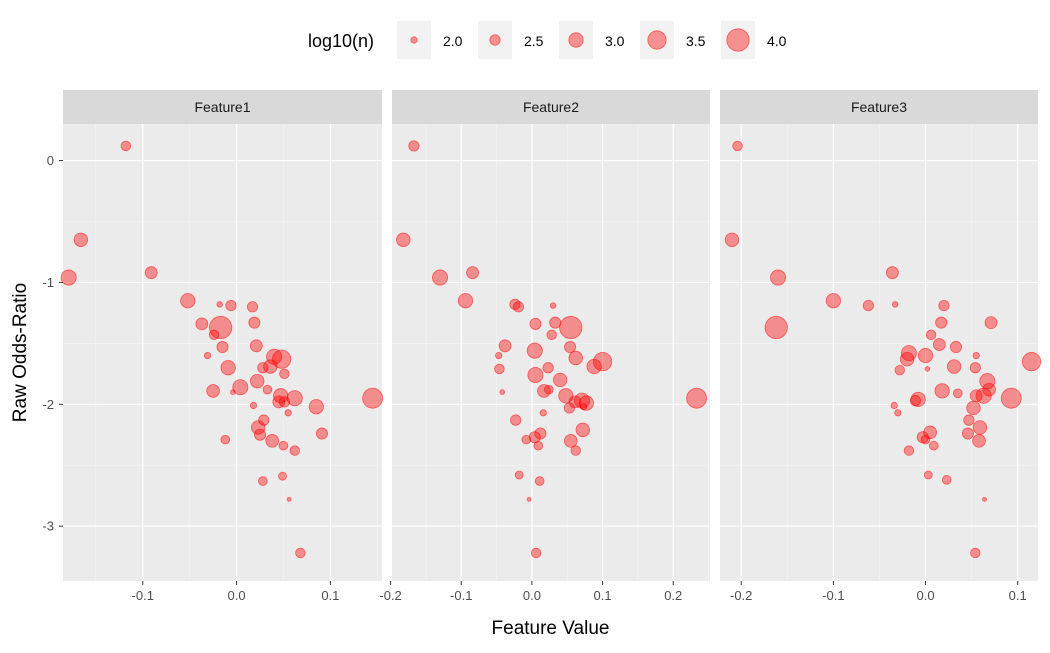 Image resolution: width=1050 pixels, height=653 pixels. What do you see at coordinates (50, 160) in the screenshot?
I see `y-tick-label: 0` at bounding box center [50, 160].